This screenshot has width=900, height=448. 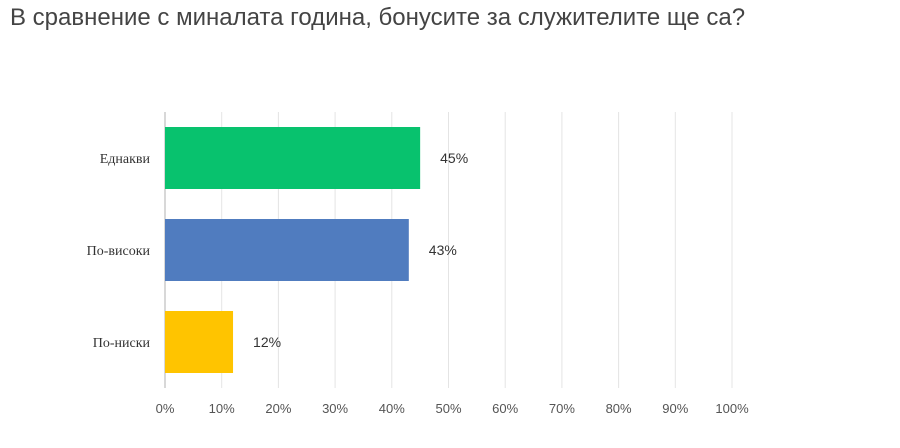 What do you see at coordinates (222, 408) in the screenshot?
I see `x-tick-label: 10%` at bounding box center [222, 408].